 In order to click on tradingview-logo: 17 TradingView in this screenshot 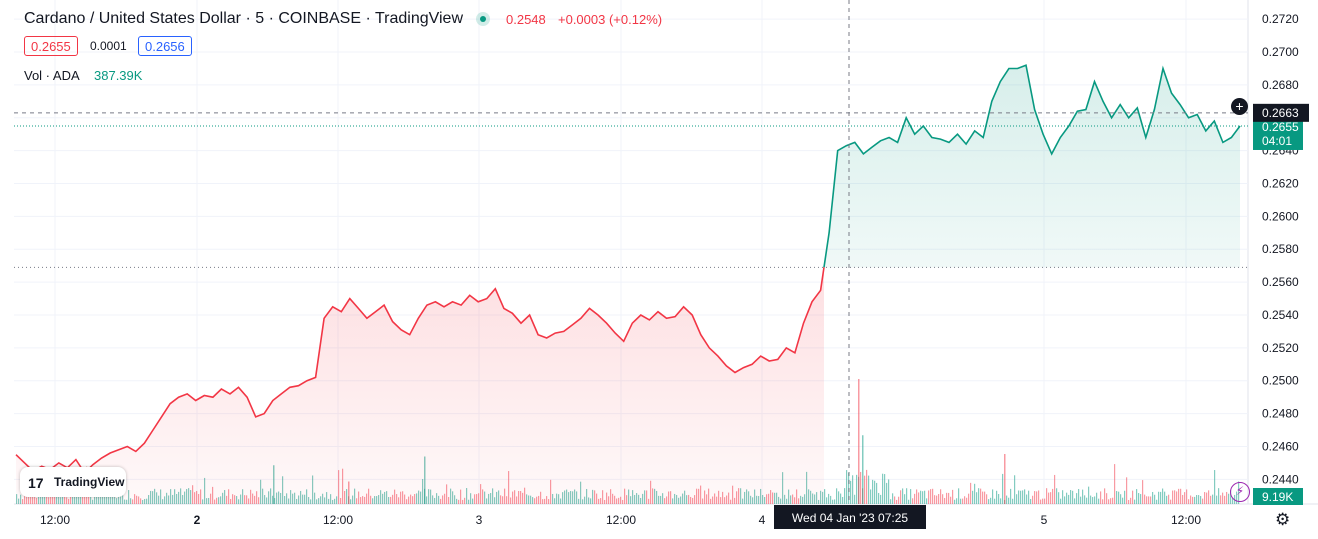, I will do `click(73, 482)`.